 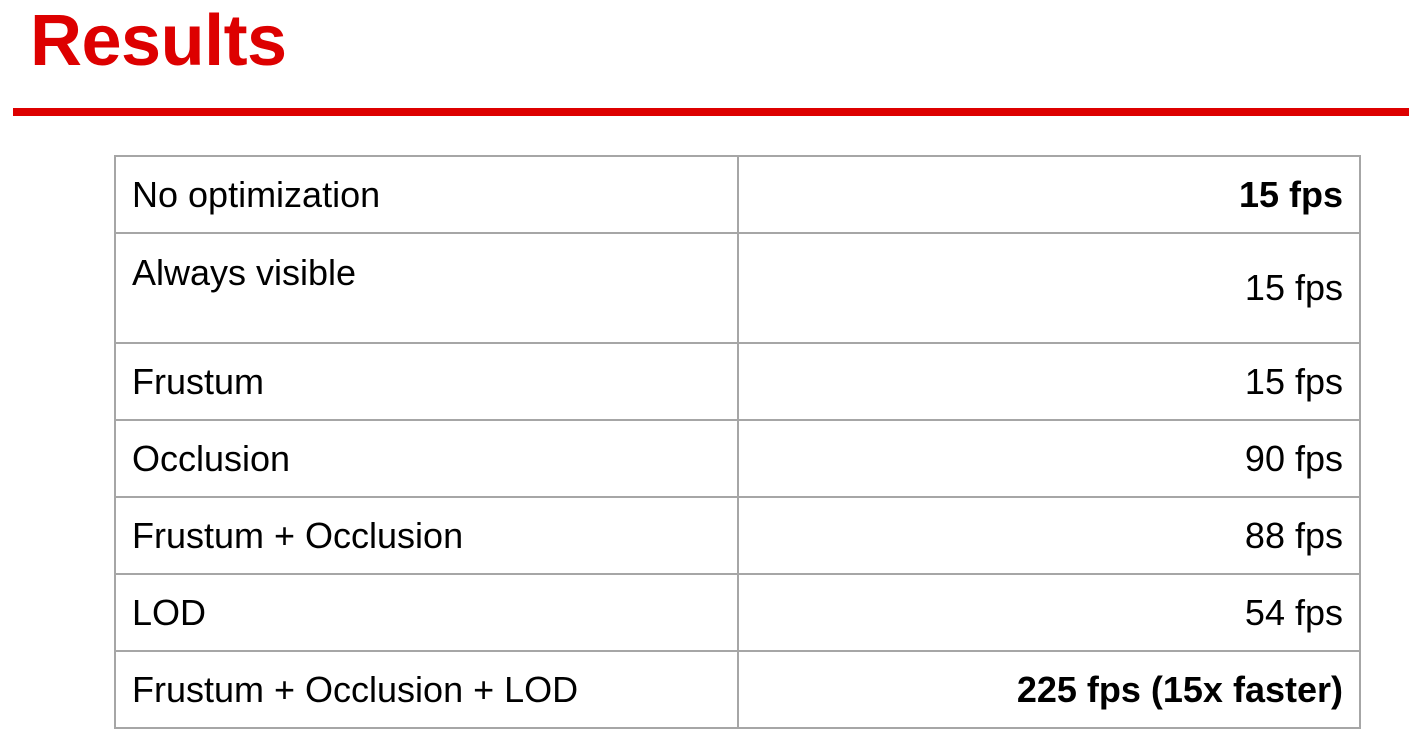 What do you see at coordinates (426, 458) in the screenshot?
I see `row-label: Occlusion` at bounding box center [426, 458].